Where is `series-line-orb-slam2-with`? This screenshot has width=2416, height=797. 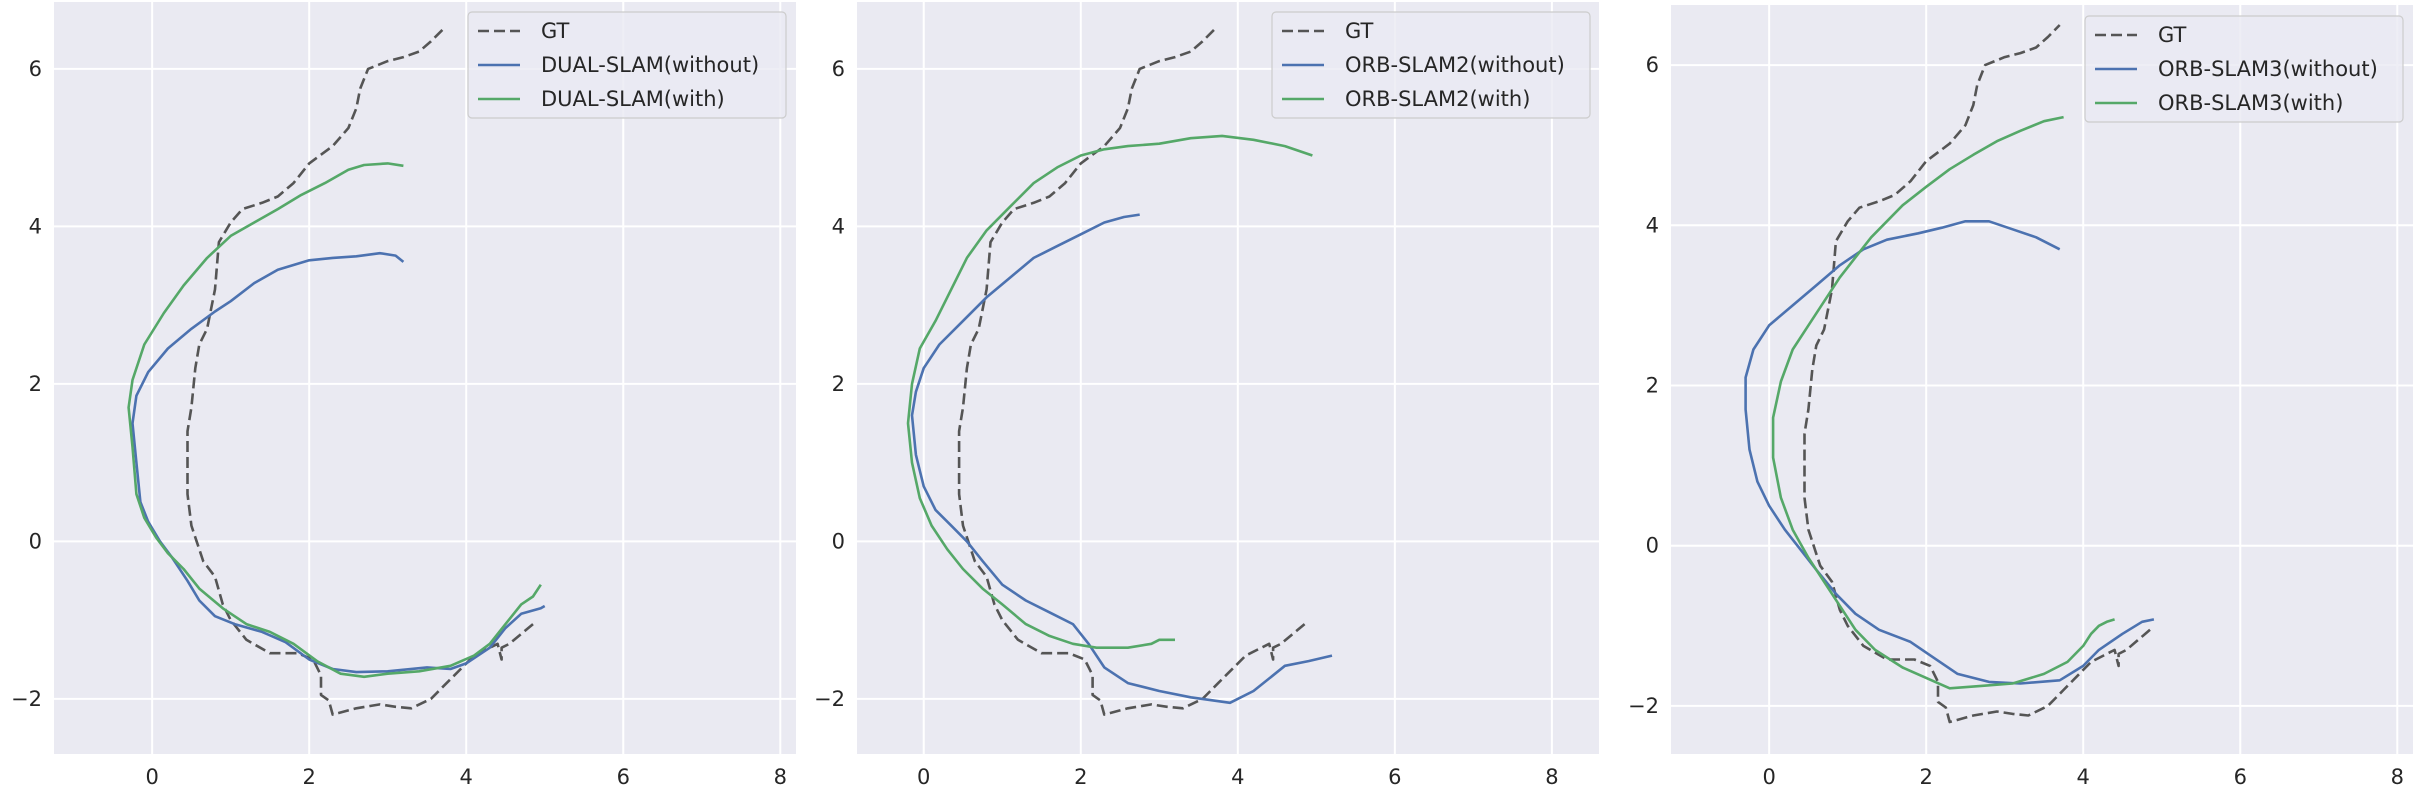 series-line-orb-slam2-with is located at coordinates (1109, 391).